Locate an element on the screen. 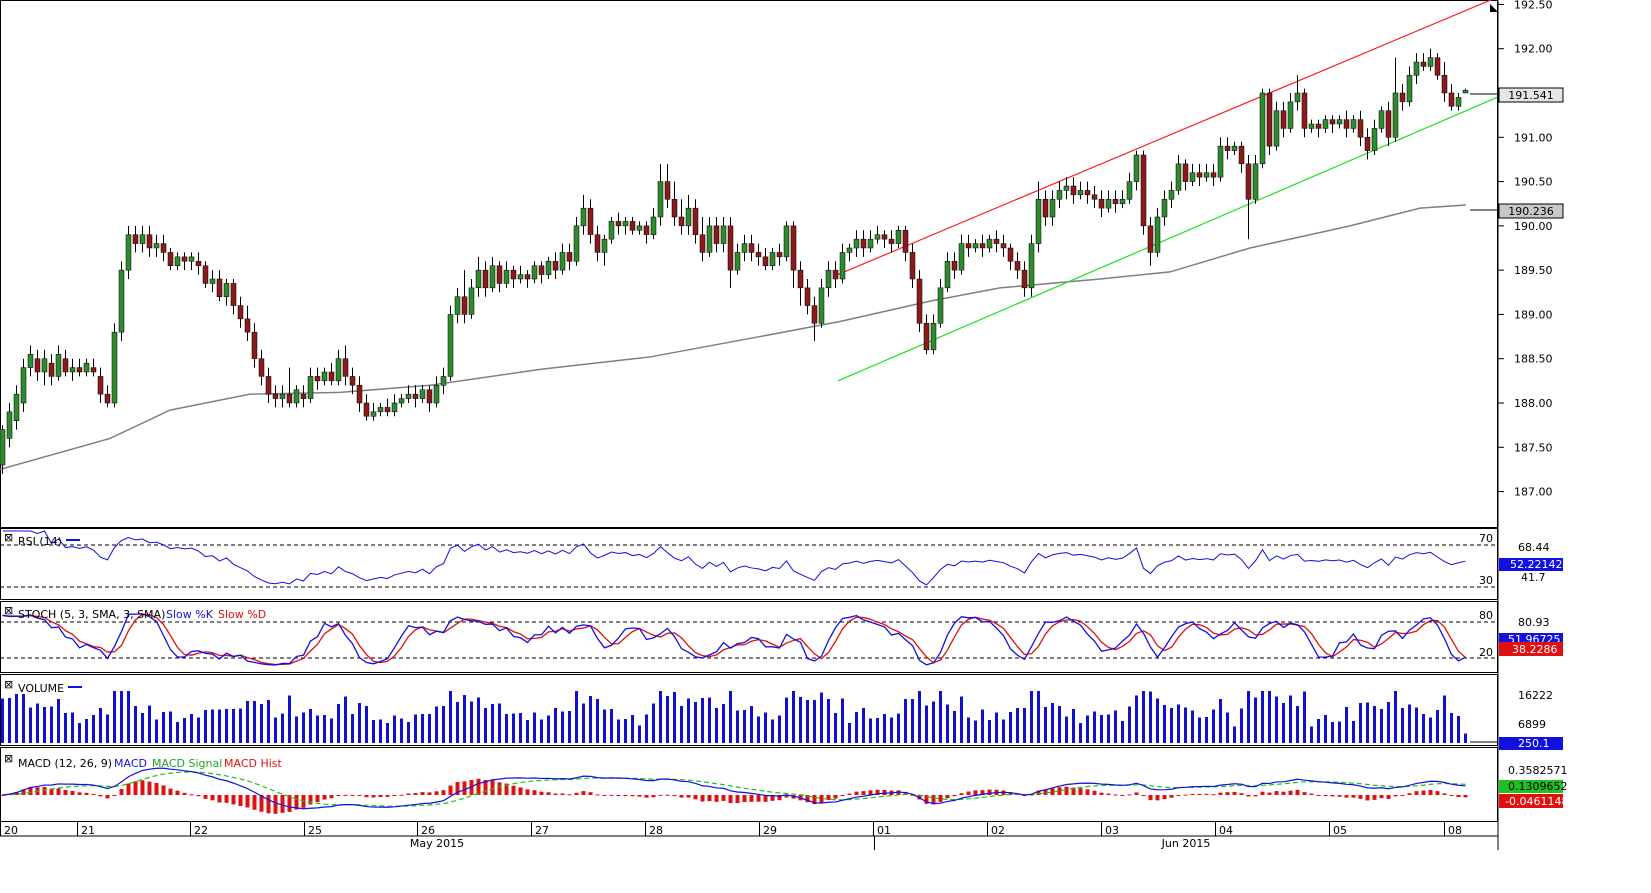 This screenshot has height=893, width=1651. rsi-value2: 41.7 is located at coordinates (1533, 577).